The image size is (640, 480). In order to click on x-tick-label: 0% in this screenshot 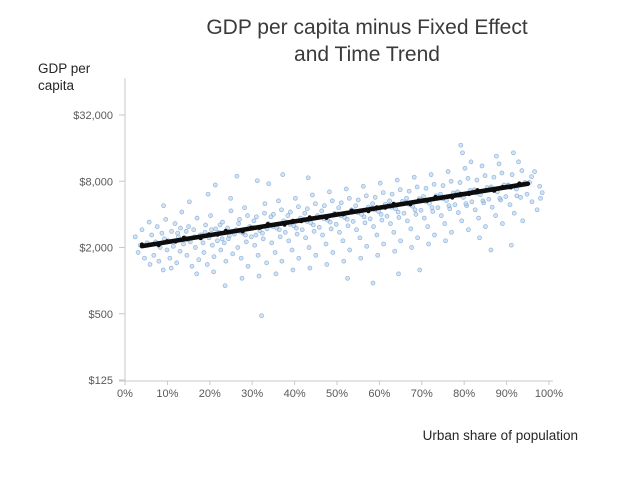, I will do `click(125, 394)`.